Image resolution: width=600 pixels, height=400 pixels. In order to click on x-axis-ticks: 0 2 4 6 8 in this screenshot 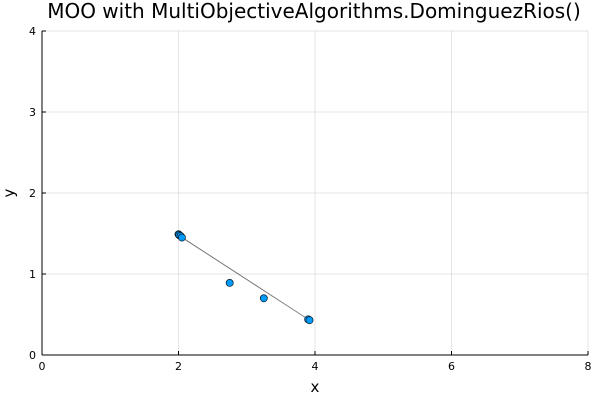, I will do `click(315, 362)`.